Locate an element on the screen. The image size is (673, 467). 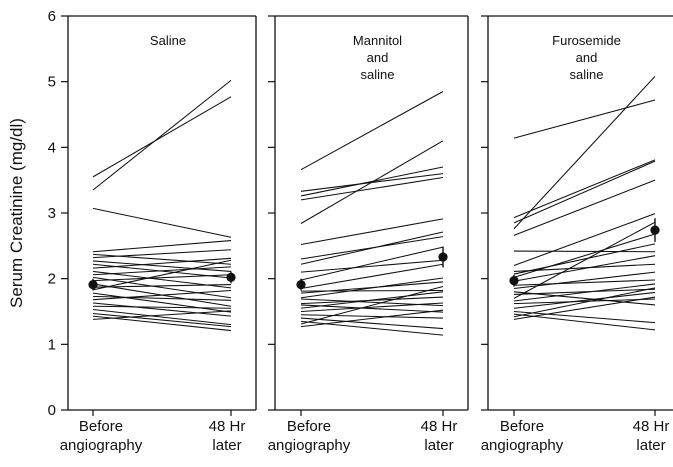
panel-2-category-1-line2: angiography is located at coordinates (309, 445).